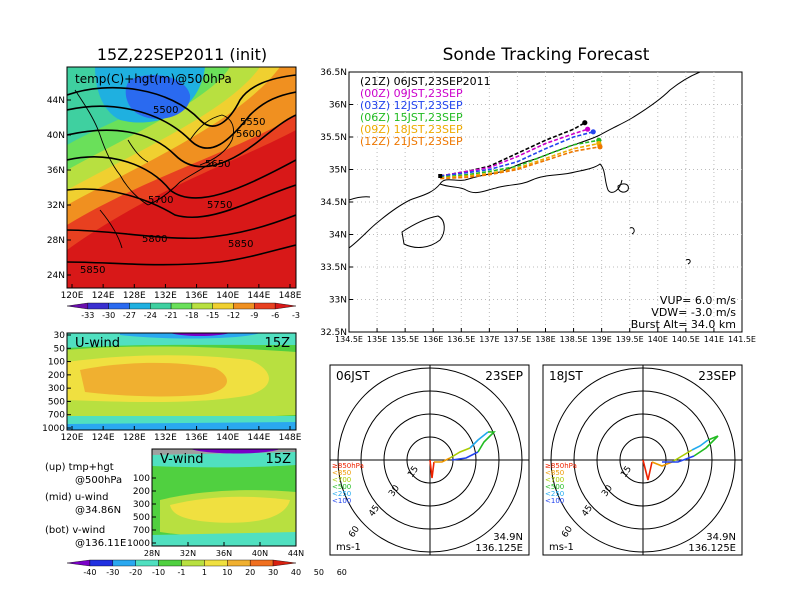 The height and width of the screenshot is (616, 792). I want to click on vwind-colorbar: -40 -30 -20 -10 -1 1 10 20 30 40 50 60, so click(206, 568).